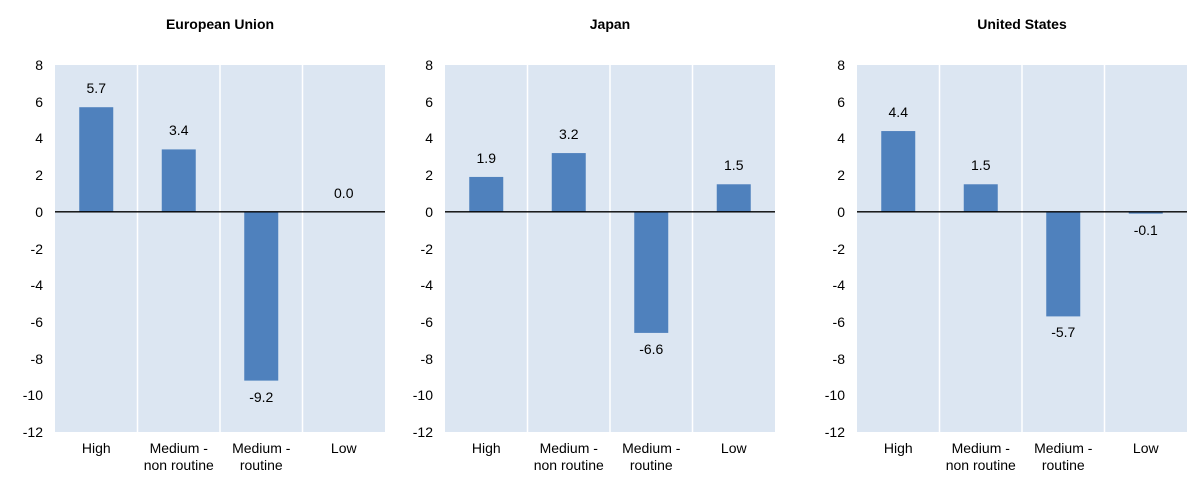 Image resolution: width=1192 pixels, height=479 pixels. Describe the element at coordinates (179, 130) in the screenshot. I see `value-label: 3.4` at that location.